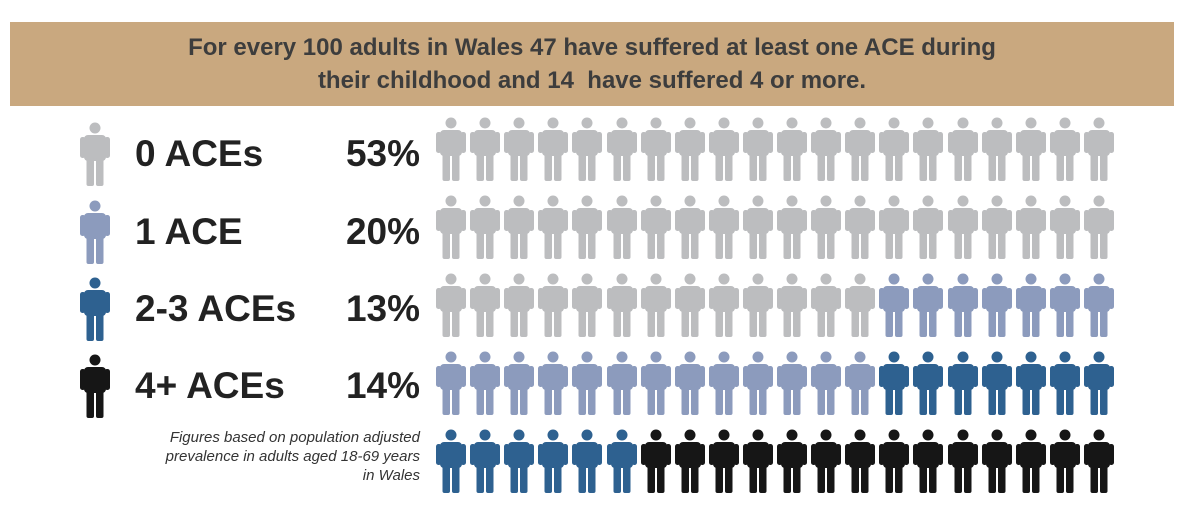 The image size is (1184, 507). I want to click on legend-label: 0 ACEs, so click(199, 153).